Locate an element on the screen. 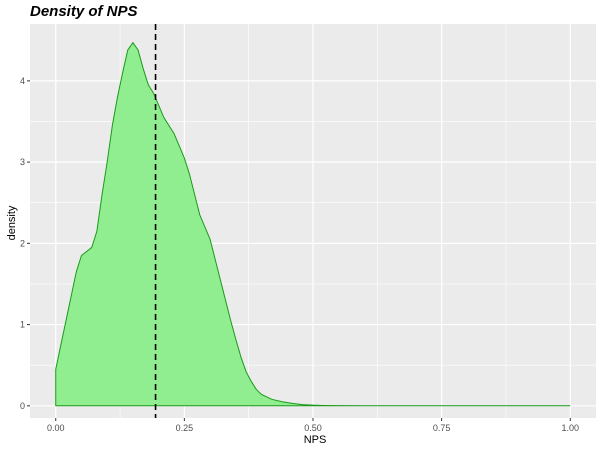  x-tick-label: 0.50 is located at coordinates (313, 428).